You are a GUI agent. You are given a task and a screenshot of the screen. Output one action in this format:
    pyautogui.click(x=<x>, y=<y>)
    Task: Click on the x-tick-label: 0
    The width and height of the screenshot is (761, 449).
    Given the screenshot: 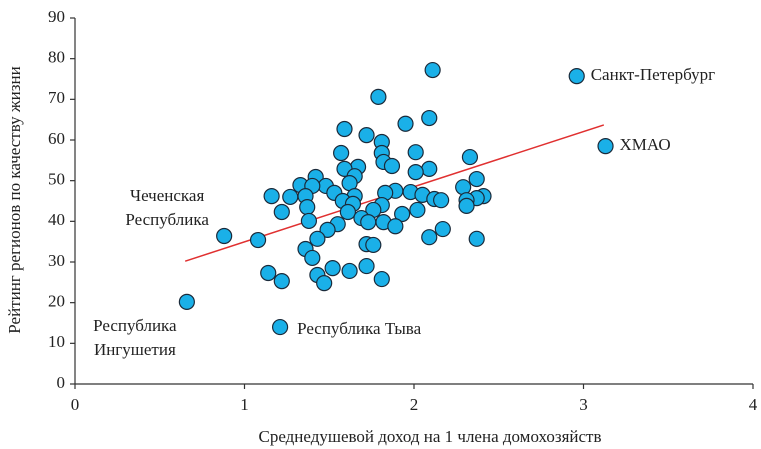 What is the action you would take?
    pyautogui.click(x=75, y=404)
    